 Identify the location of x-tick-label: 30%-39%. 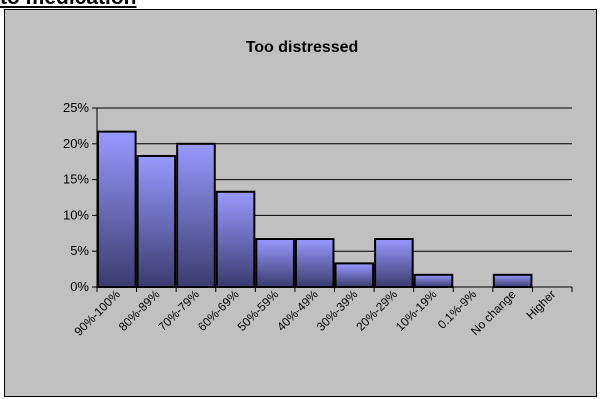
(337, 310).